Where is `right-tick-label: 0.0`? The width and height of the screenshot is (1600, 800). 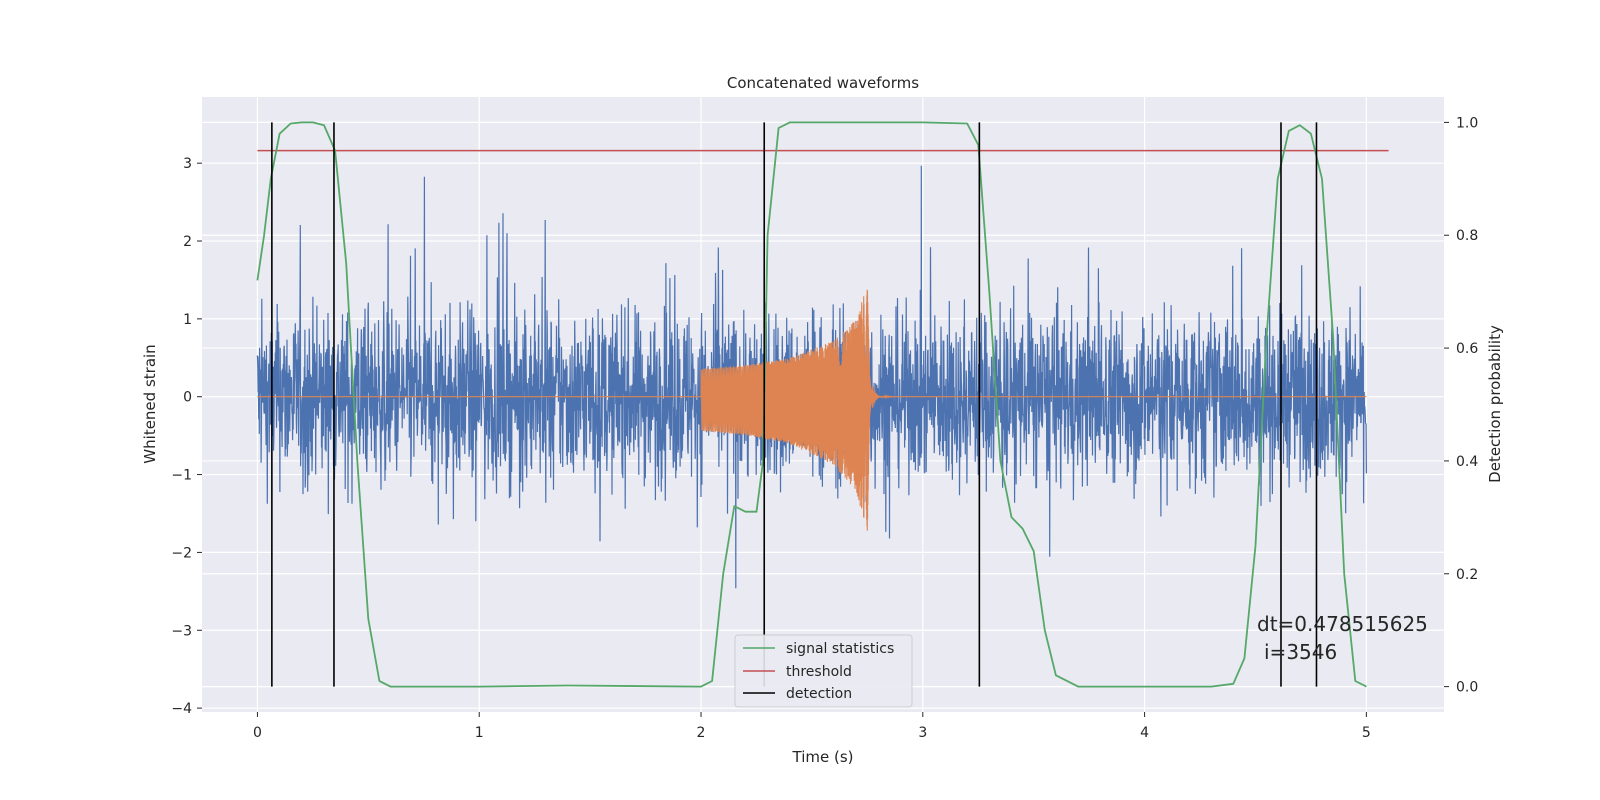 right-tick-label: 0.0 is located at coordinates (1467, 688).